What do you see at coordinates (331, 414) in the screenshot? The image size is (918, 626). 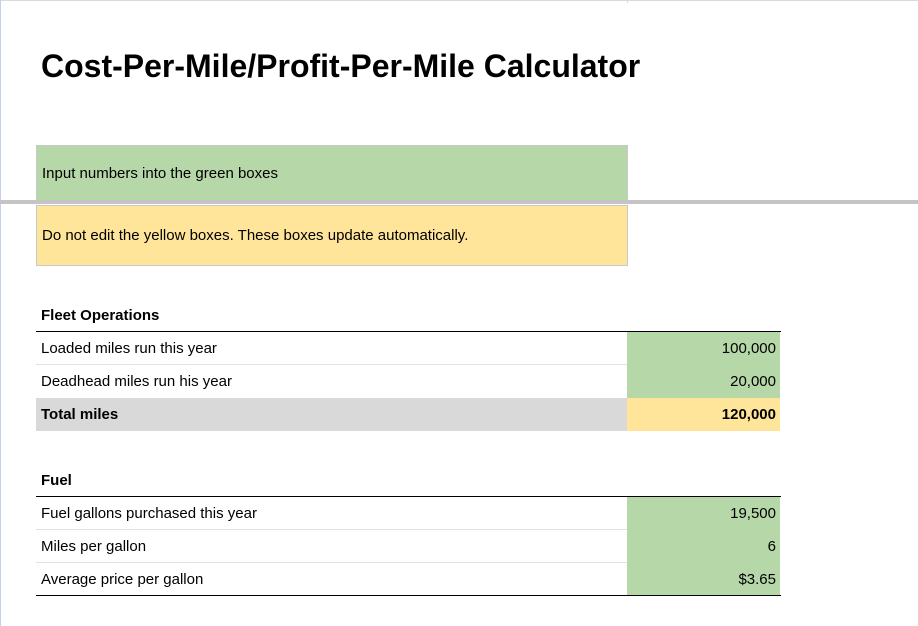 I see `total-label: Total miles` at bounding box center [331, 414].